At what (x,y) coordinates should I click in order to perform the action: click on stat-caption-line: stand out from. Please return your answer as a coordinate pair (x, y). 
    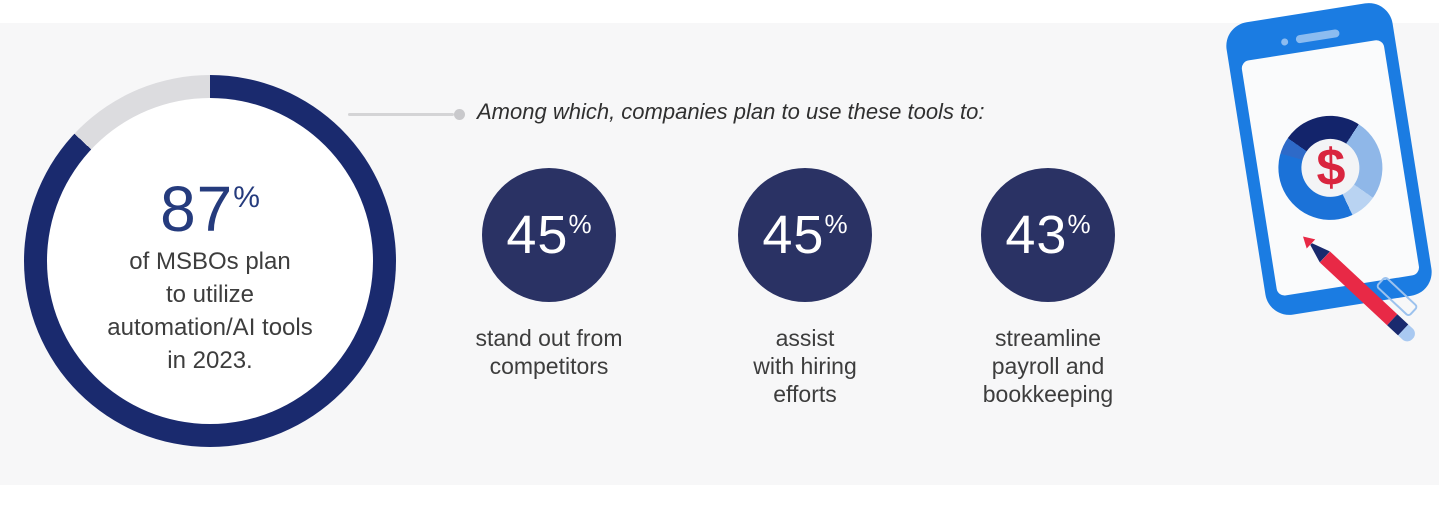
    Looking at the image, I should click on (549, 338).